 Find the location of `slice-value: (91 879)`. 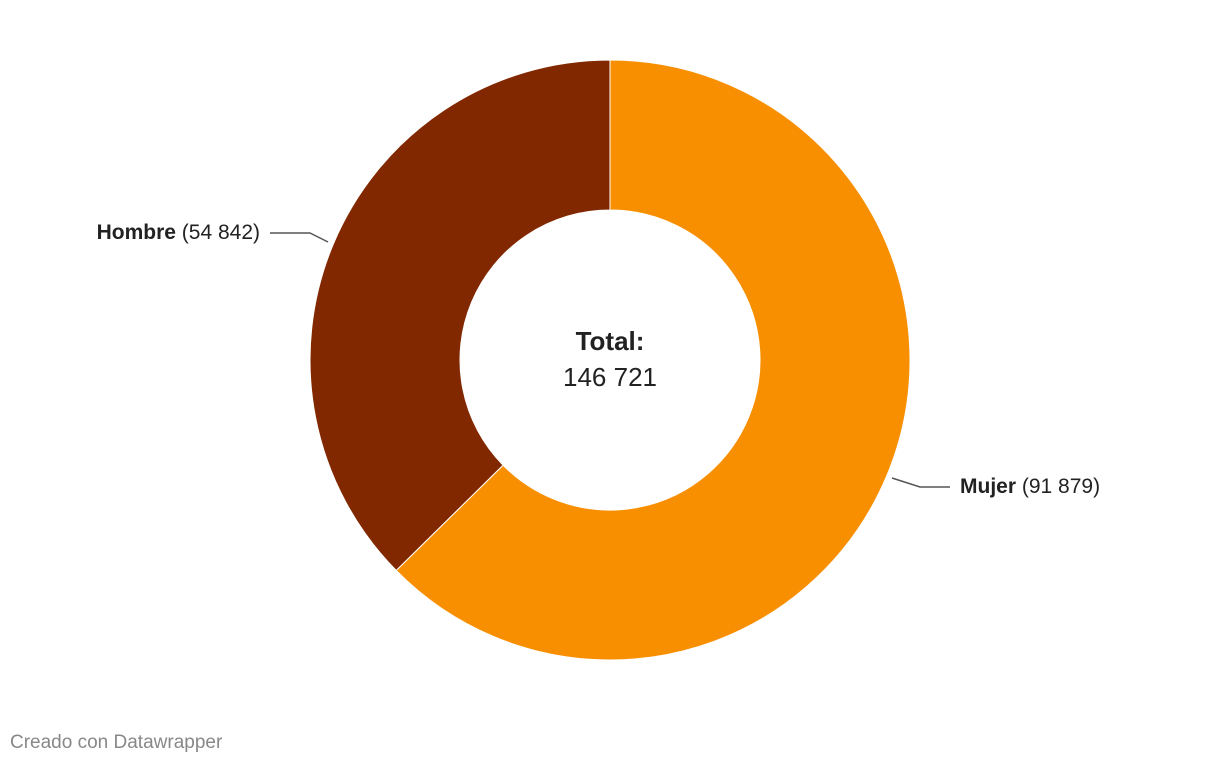

slice-value: (91 879) is located at coordinates (1061, 486).